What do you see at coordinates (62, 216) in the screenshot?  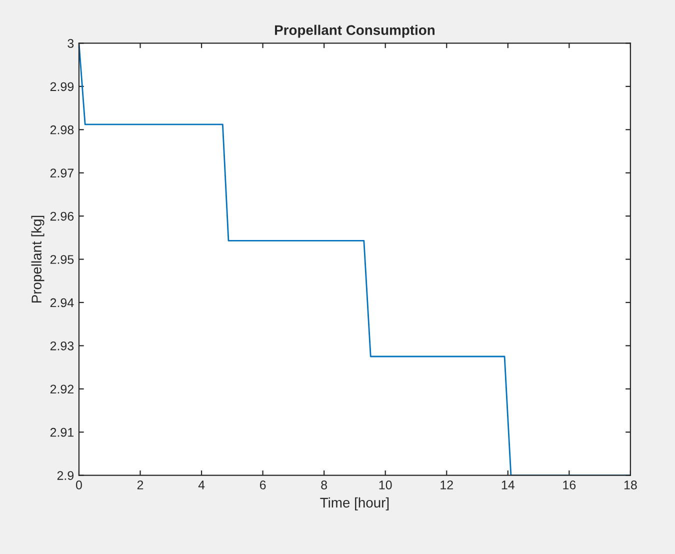 I see `y-tick-label: 2.96` at bounding box center [62, 216].